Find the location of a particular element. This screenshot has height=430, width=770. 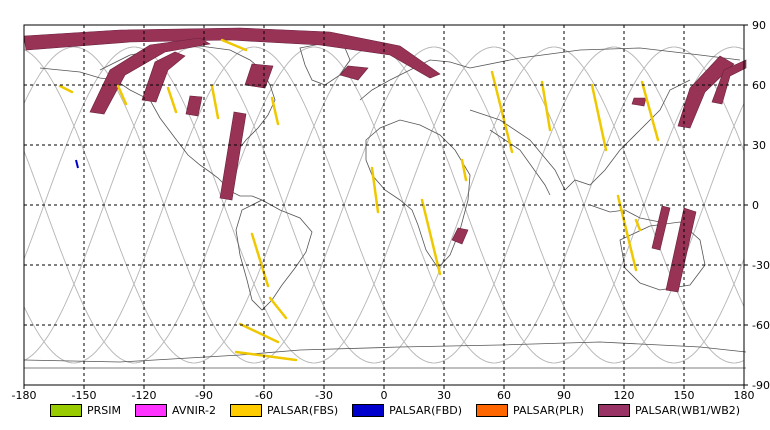

x-tick-label: 90 is located at coordinates (564, 395).